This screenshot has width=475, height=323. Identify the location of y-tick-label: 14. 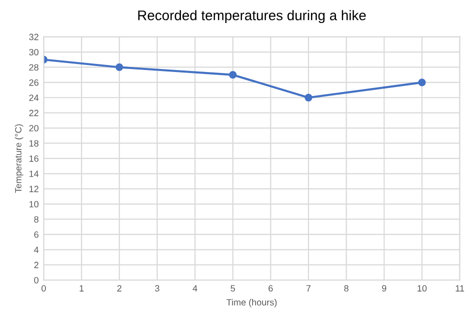
(34, 173).